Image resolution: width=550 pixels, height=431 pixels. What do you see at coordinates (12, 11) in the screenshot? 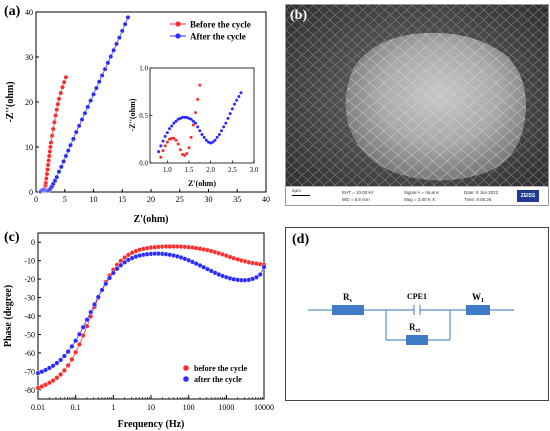
I see `panel-label-a: (a)` at bounding box center [12, 11].